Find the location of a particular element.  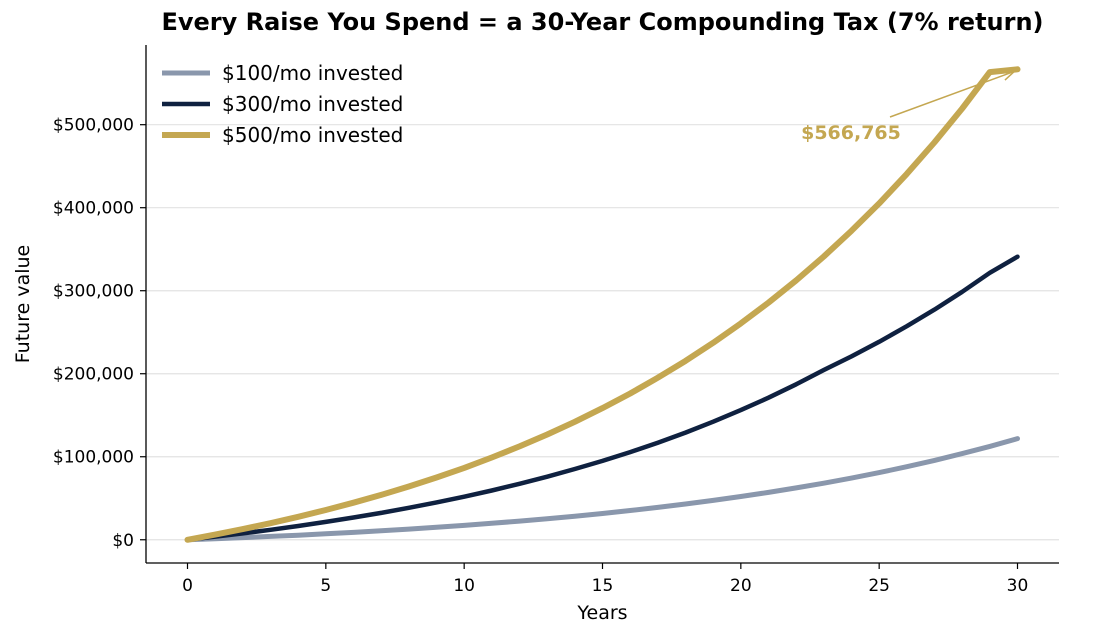

x-tick-label: 10 is located at coordinates (464, 586).